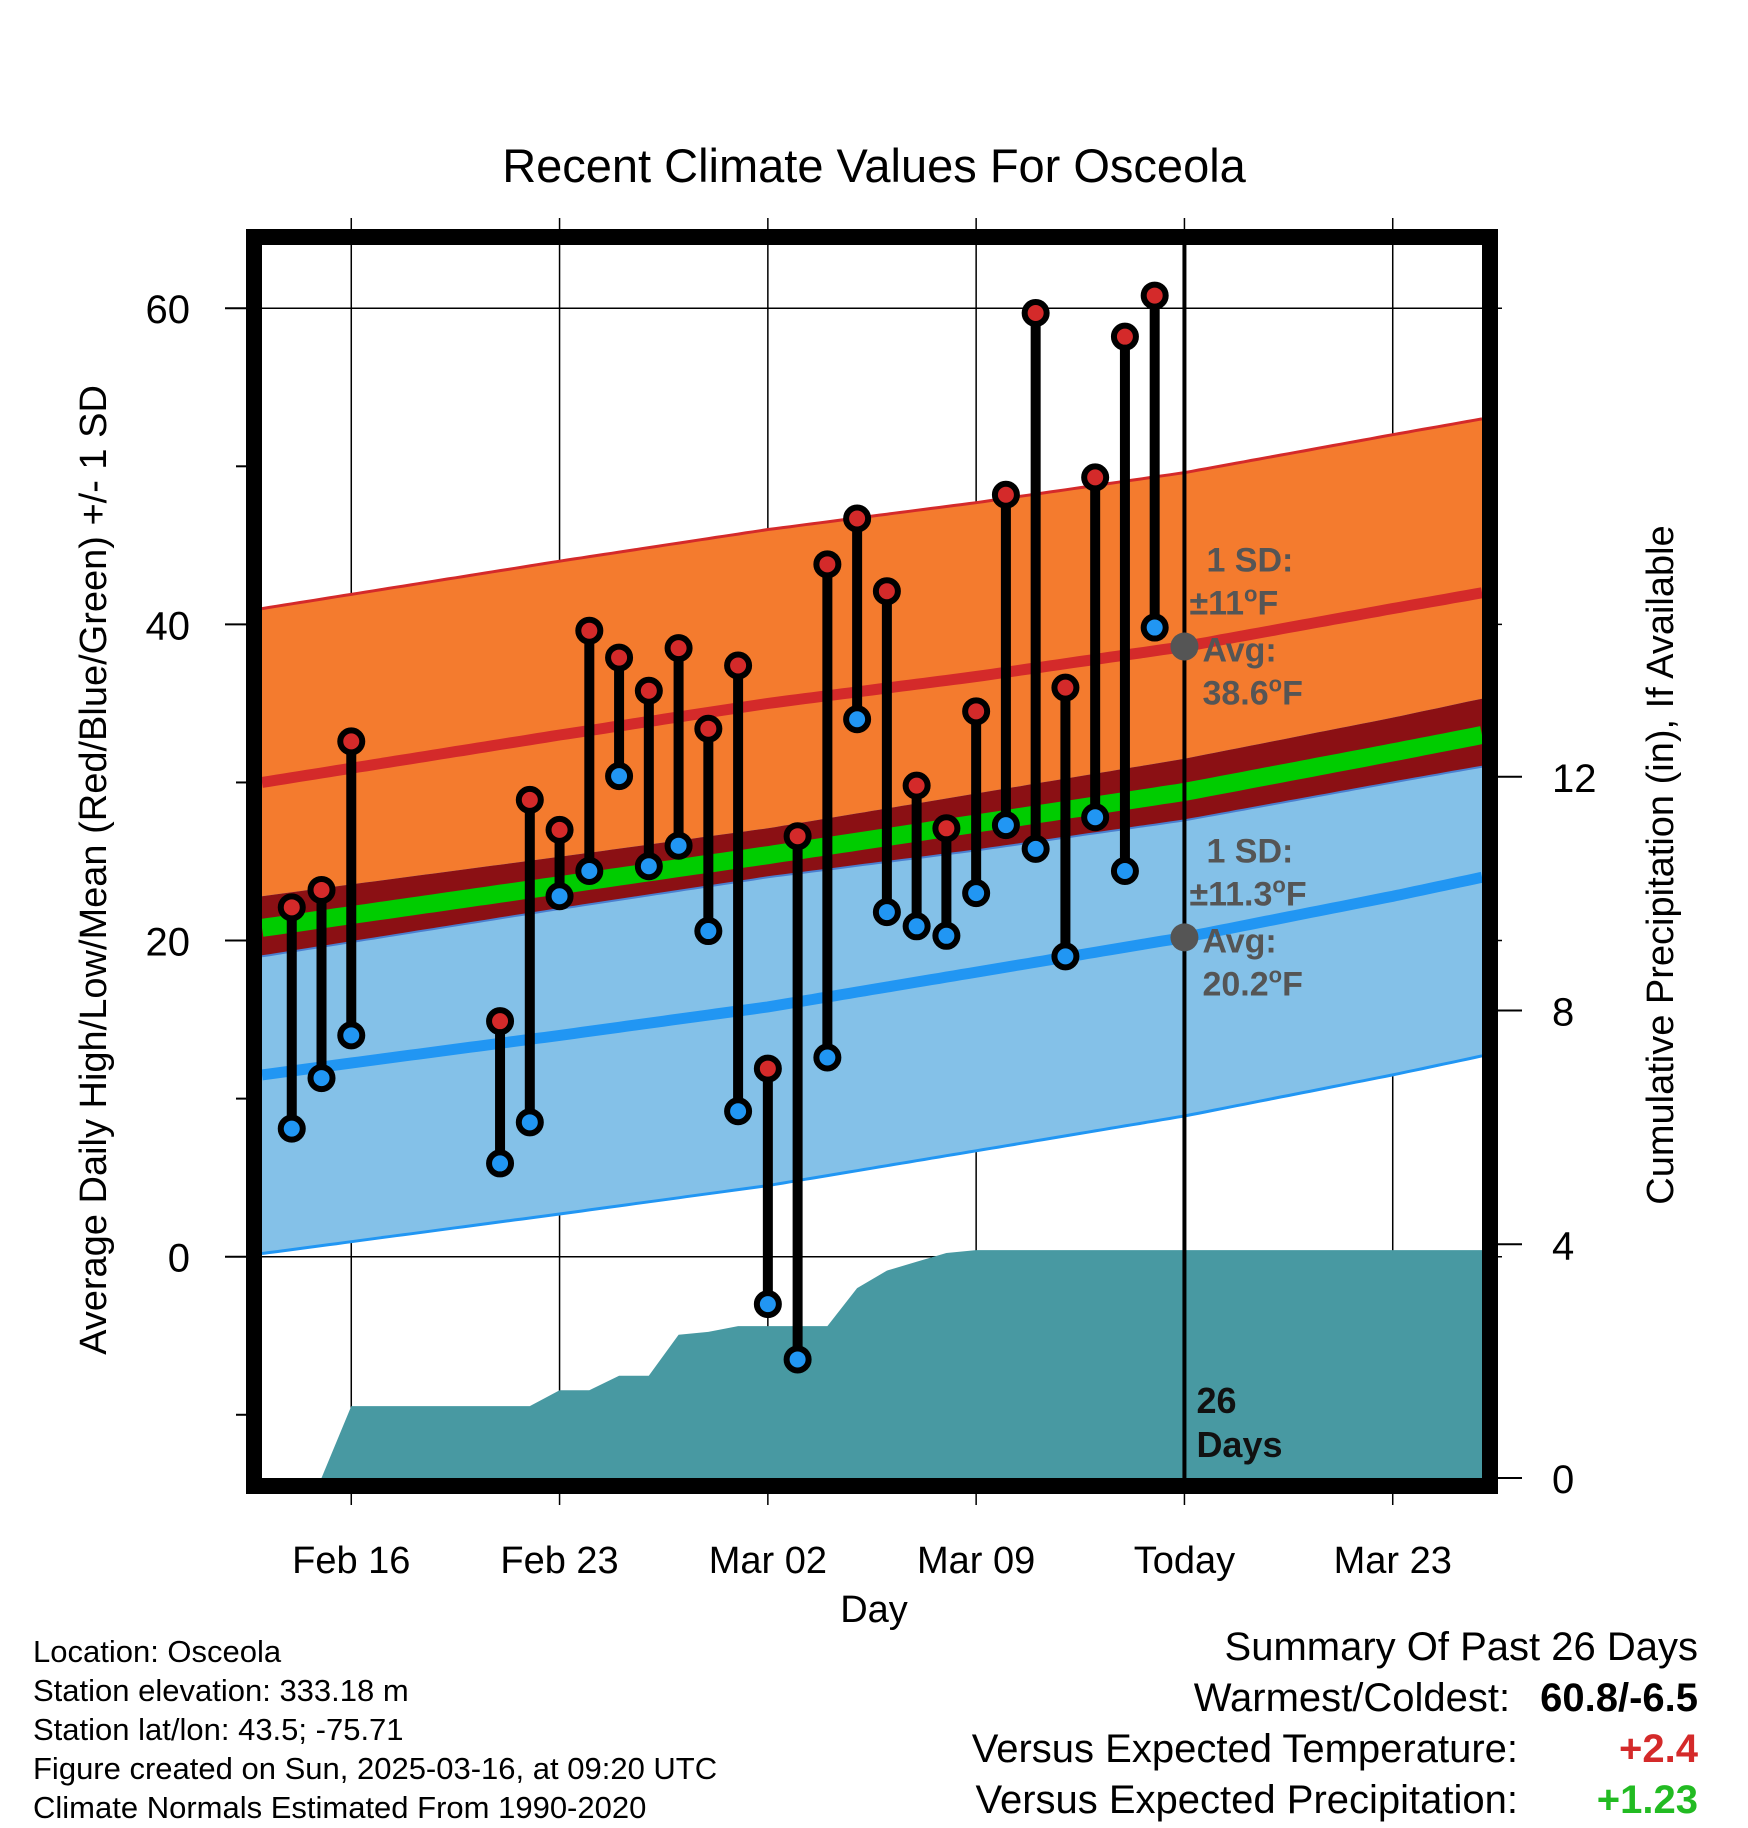 This screenshot has height=1828, width=1748. What do you see at coordinates (1249, 851) in the screenshot?
I see `low-sd-title: 1 SD:` at bounding box center [1249, 851].